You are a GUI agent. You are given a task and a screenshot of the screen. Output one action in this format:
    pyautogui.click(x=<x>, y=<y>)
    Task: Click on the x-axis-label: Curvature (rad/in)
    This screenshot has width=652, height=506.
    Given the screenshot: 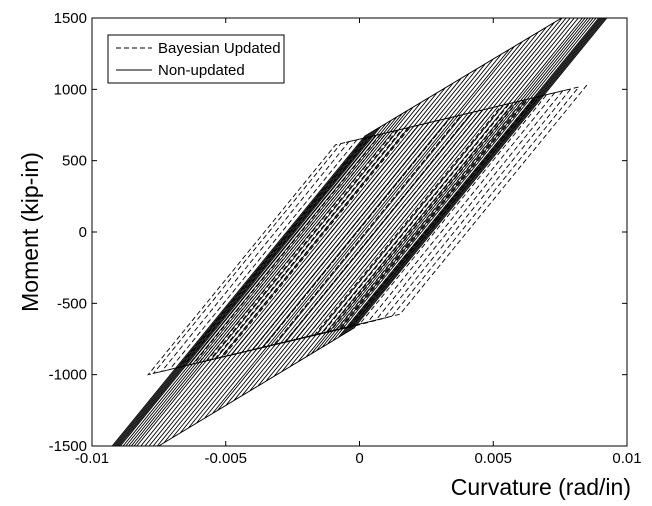 What is the action you would take?
    pyautogui.click(x=541, y=487)
    